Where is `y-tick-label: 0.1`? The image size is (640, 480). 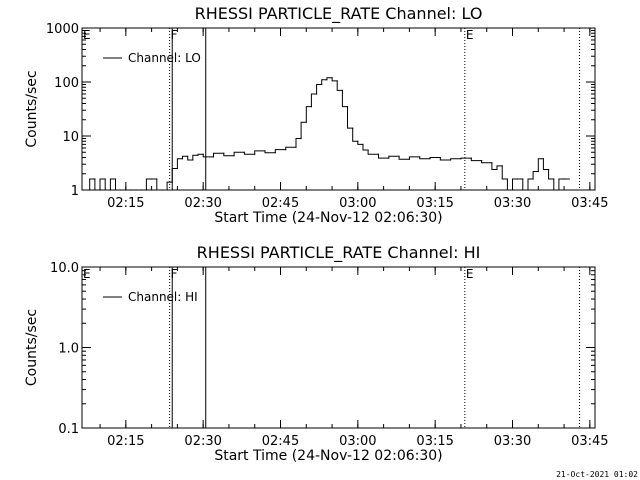 y-tick-label: 0.1 is located at coordinates (68, 429).